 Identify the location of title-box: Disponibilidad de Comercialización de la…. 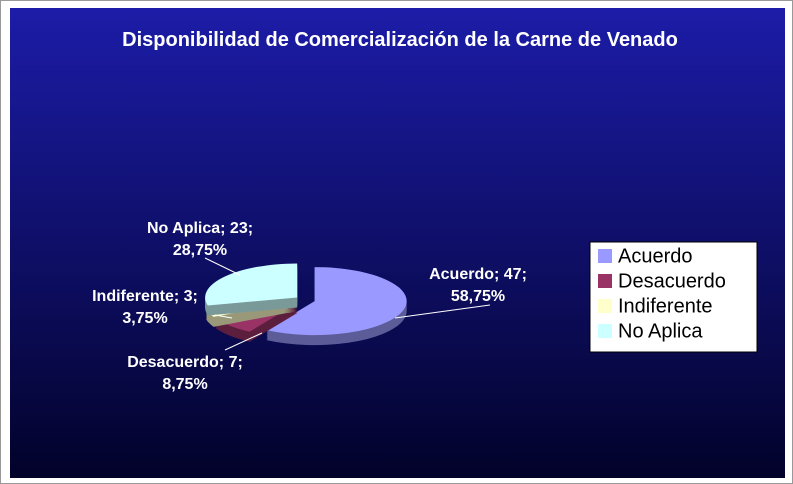
(400, 40).